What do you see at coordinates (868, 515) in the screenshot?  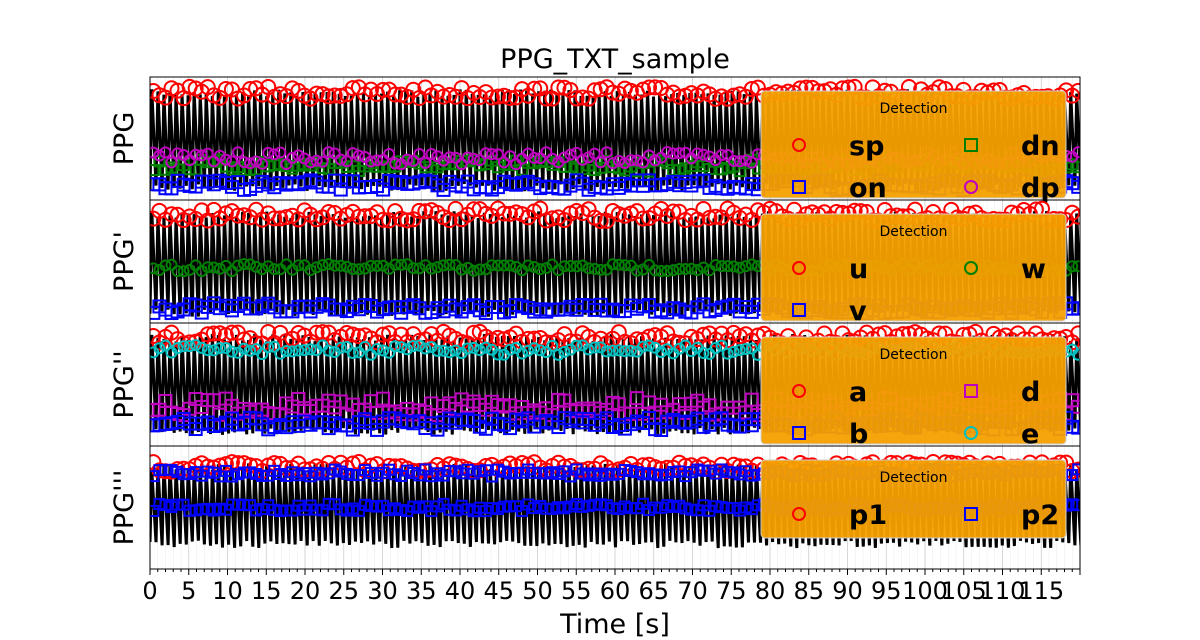 I see `legend-label: p1` at bounding box center [868, 515].